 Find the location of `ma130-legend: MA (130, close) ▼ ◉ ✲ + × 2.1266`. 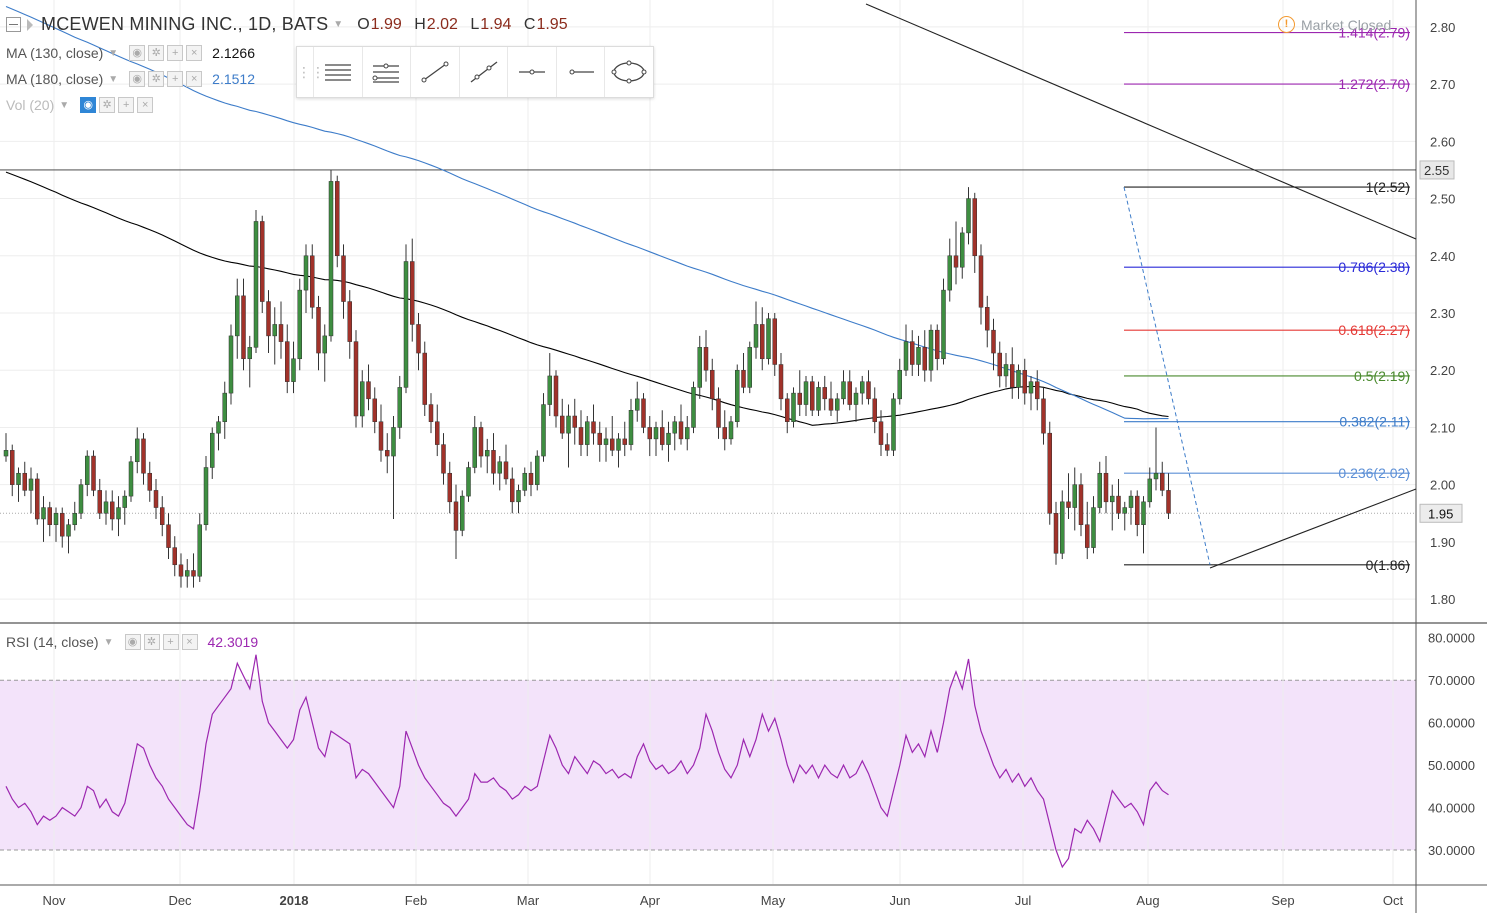

ma130-legend: MA (130, close) ▼ ◉ ✲ + × 2.1266 is located at coordinates (130, 53).